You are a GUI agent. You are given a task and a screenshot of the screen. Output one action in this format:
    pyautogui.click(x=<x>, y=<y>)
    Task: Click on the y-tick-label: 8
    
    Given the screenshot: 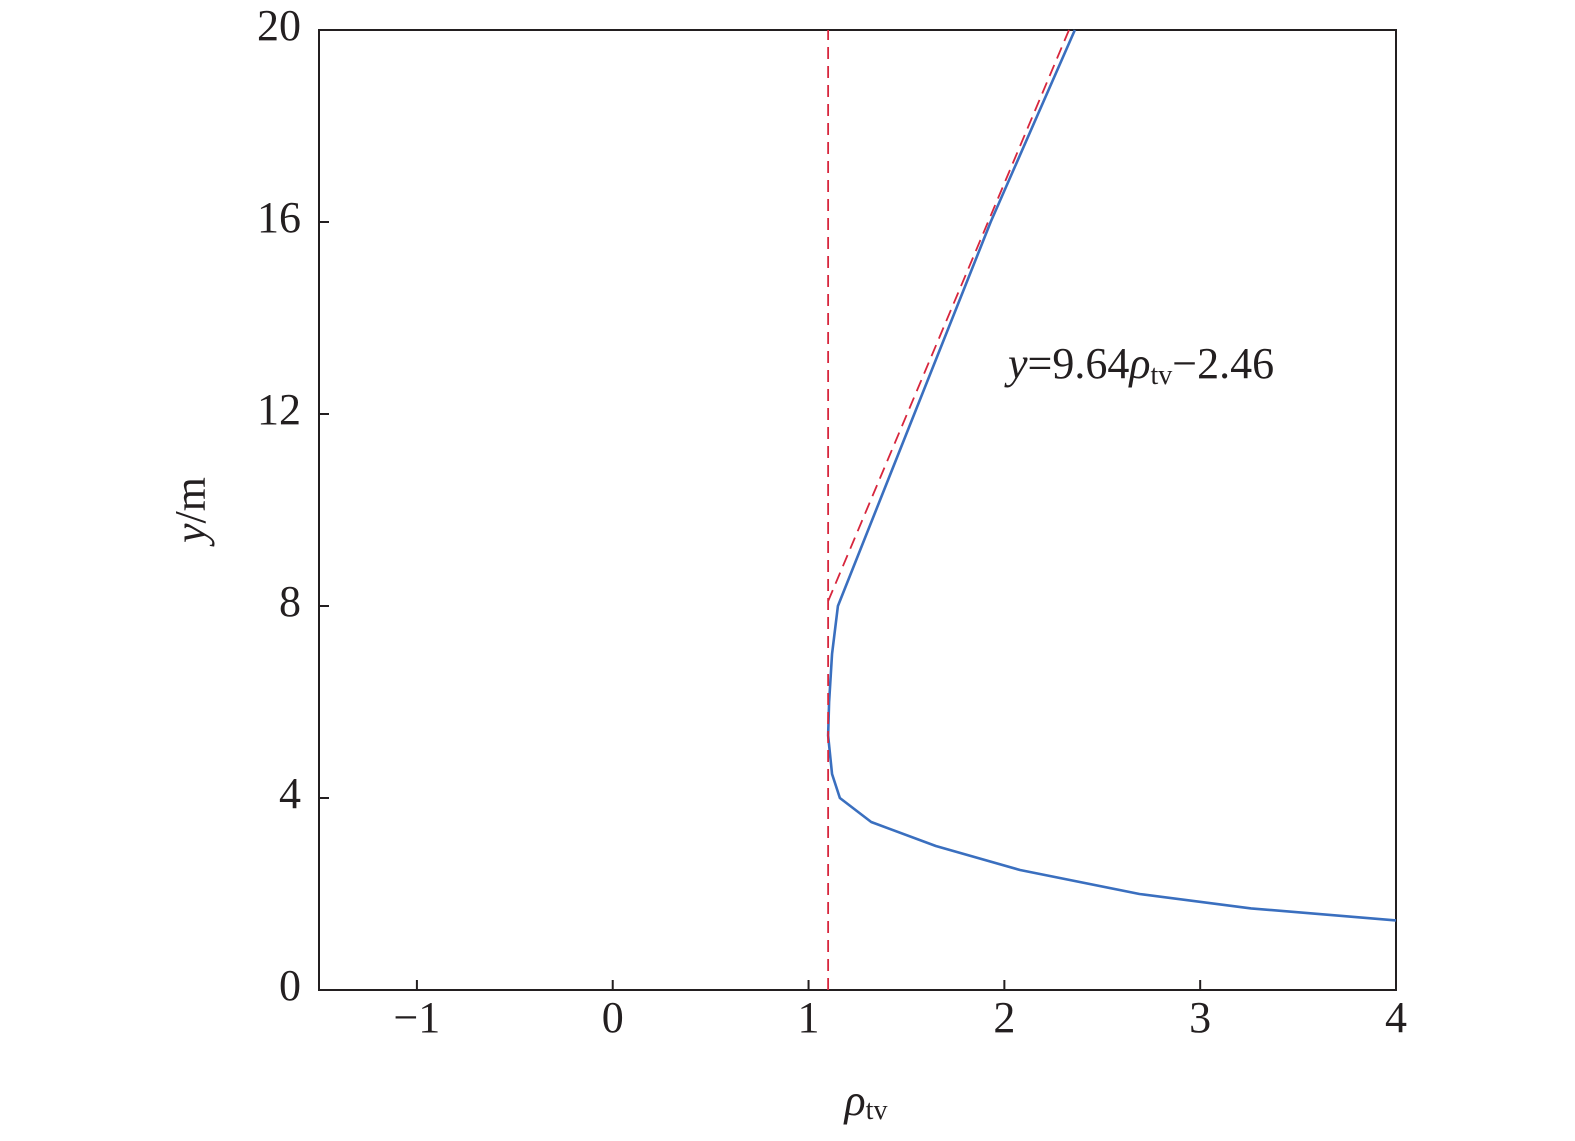 What is the action you would take?
    pyautogui.click(x=290, y=601)
    